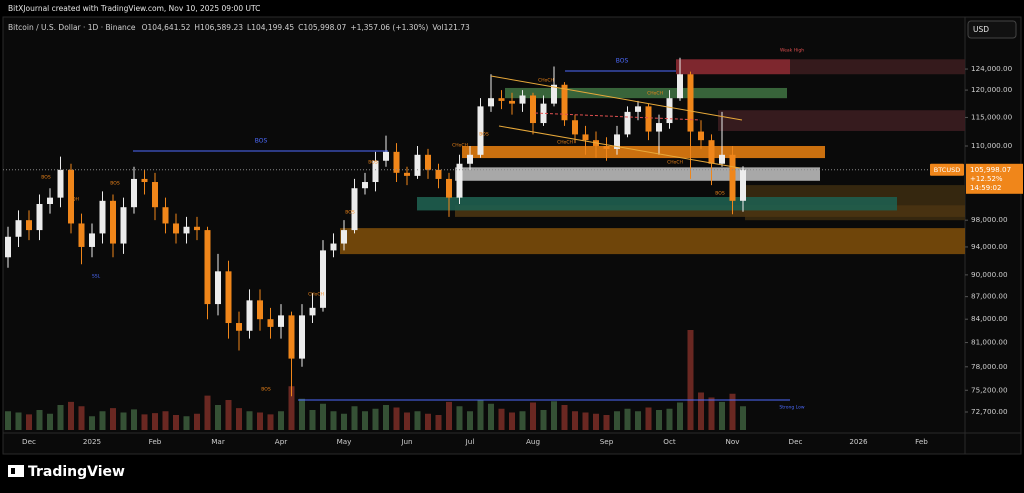  Describe the element at coordinates (72, 27) in the screenshot. I see `symbol-title: Bitcoin / U.S. Dollar · 1D · Binance` at that location.